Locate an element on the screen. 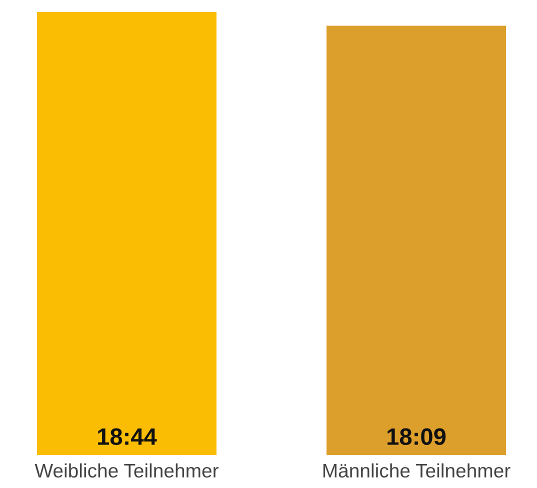 This screenshot has width=537, height=488. data-label: 18:44 is located at coordinates (127, 437).